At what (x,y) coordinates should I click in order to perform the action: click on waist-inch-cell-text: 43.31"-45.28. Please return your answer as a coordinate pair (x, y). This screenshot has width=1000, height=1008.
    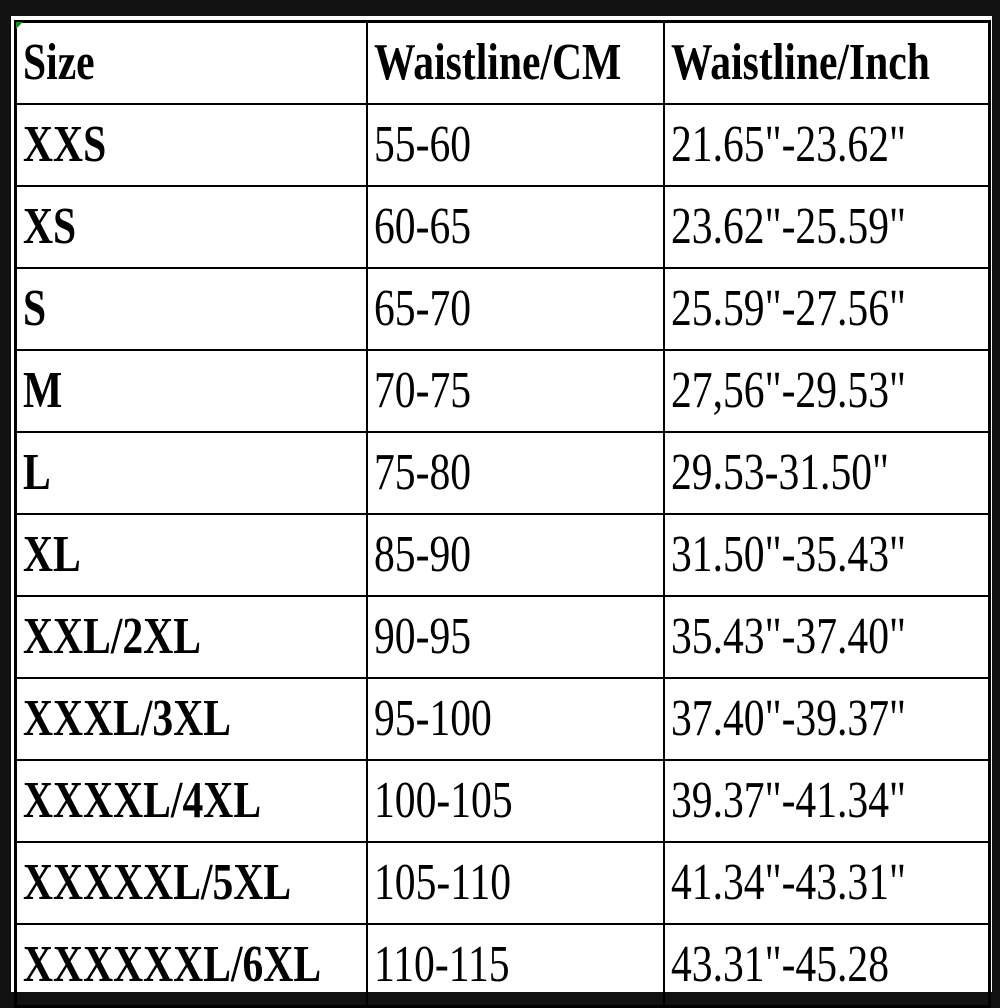
    Looking at the image, I should click on (779, 964).